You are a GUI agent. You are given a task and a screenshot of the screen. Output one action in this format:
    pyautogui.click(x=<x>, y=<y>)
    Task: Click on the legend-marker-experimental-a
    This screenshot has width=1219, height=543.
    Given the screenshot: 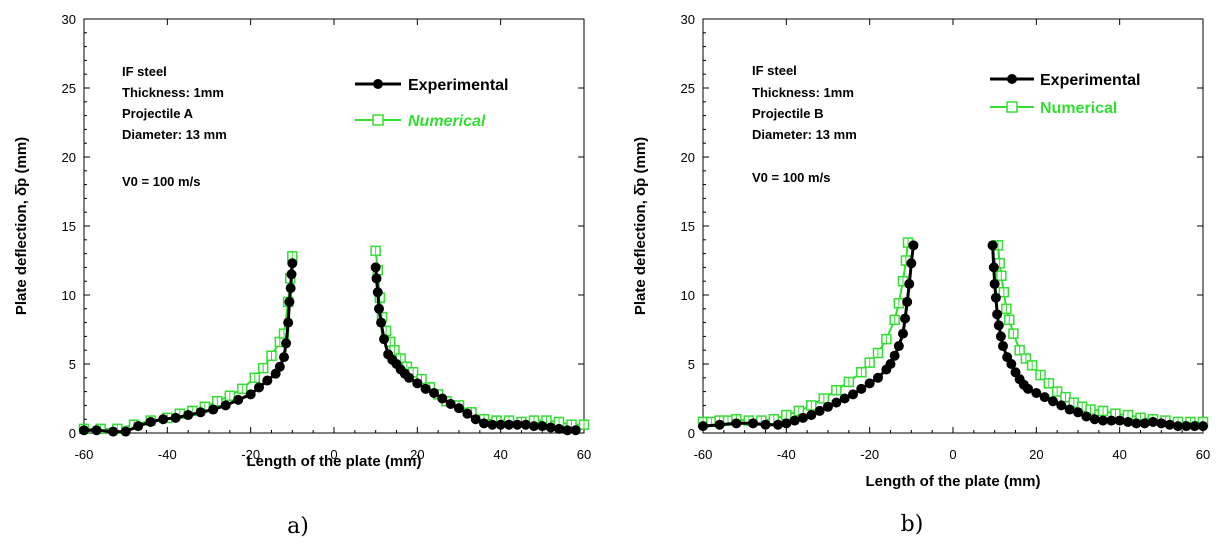 What is the action you would take?
    pyautogui.click(x=378, y=84)
    